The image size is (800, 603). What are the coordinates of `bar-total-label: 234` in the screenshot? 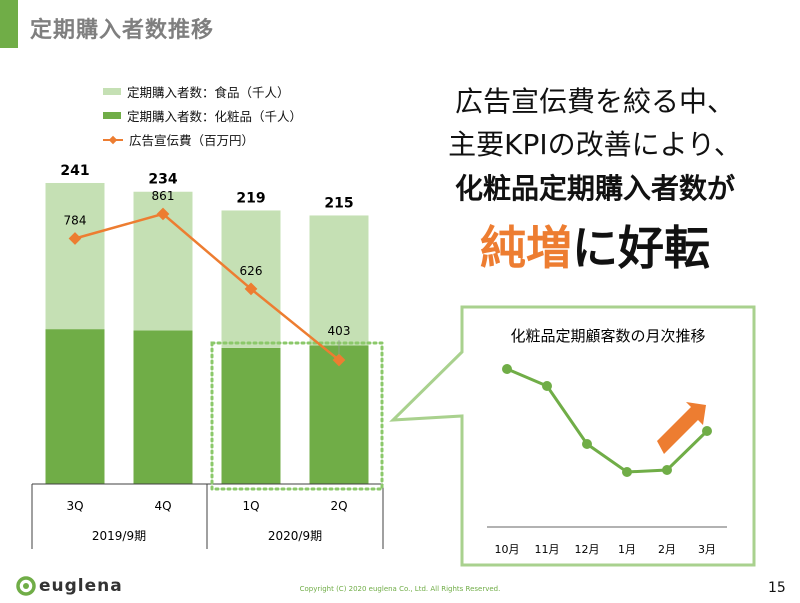 It's located at (162, 180).